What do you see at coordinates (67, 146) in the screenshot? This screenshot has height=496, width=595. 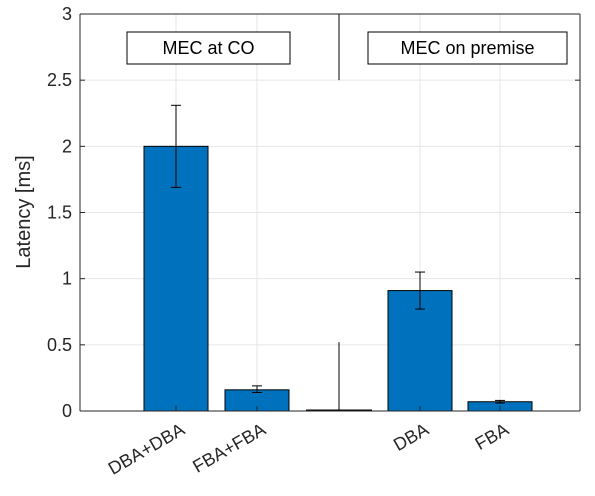 I see `y-tick-label: 2` at bounding box center [67, 146].